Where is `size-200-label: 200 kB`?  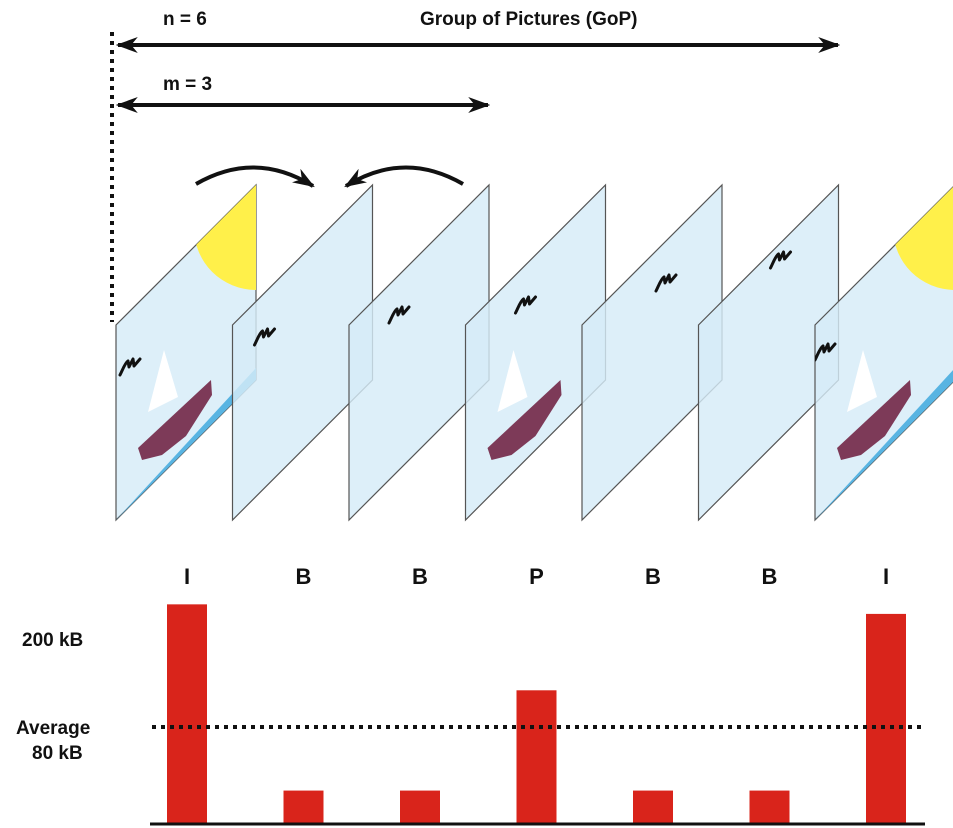 size-200-label: 200 kB is located at coordinates (52, 640).